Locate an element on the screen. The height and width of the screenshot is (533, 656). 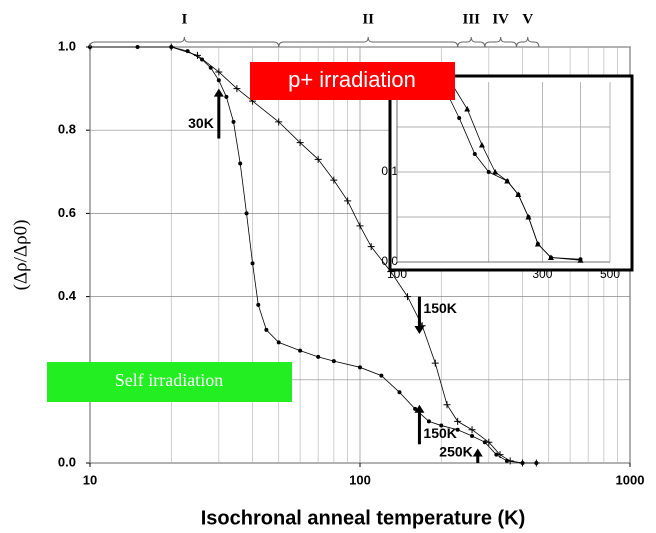
inset-y-tick-label: 0.1 is located at coordinates (389, 171).